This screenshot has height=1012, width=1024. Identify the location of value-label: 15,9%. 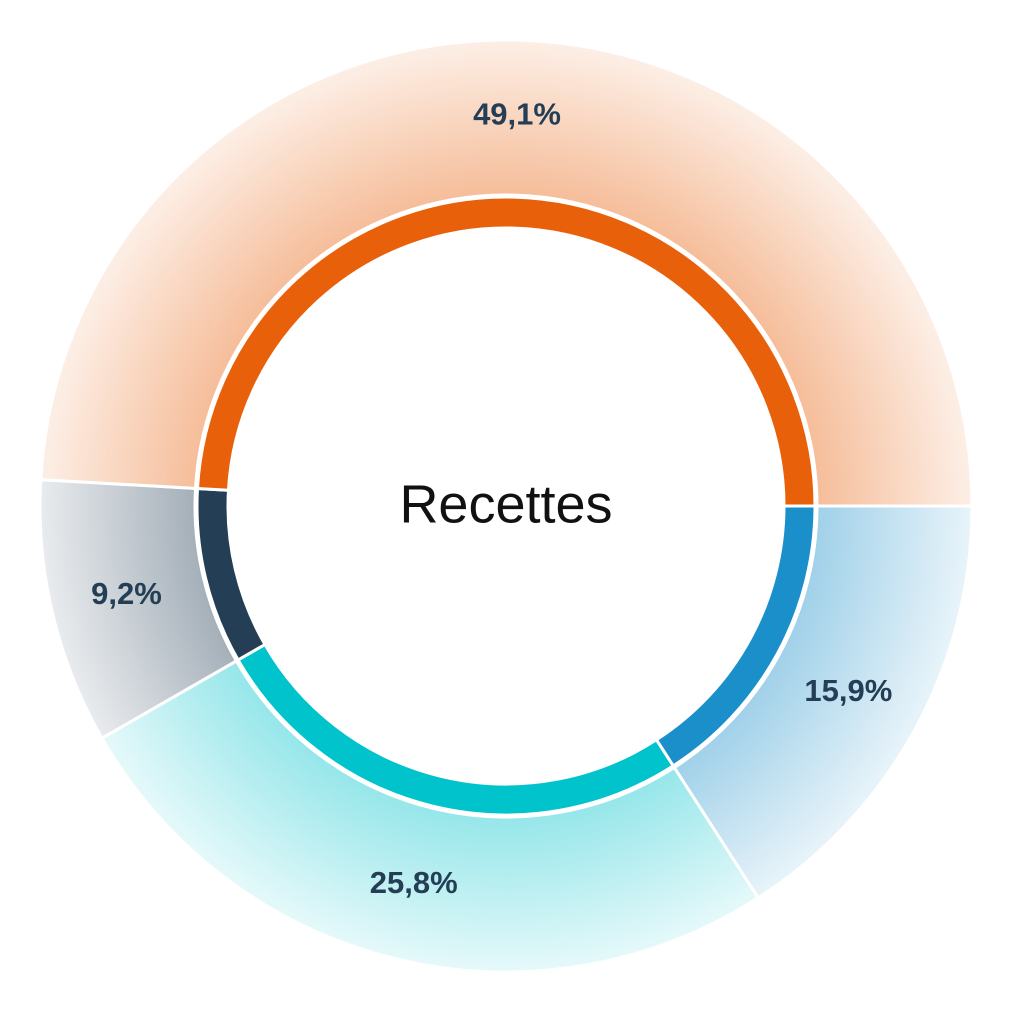
(848, 690).